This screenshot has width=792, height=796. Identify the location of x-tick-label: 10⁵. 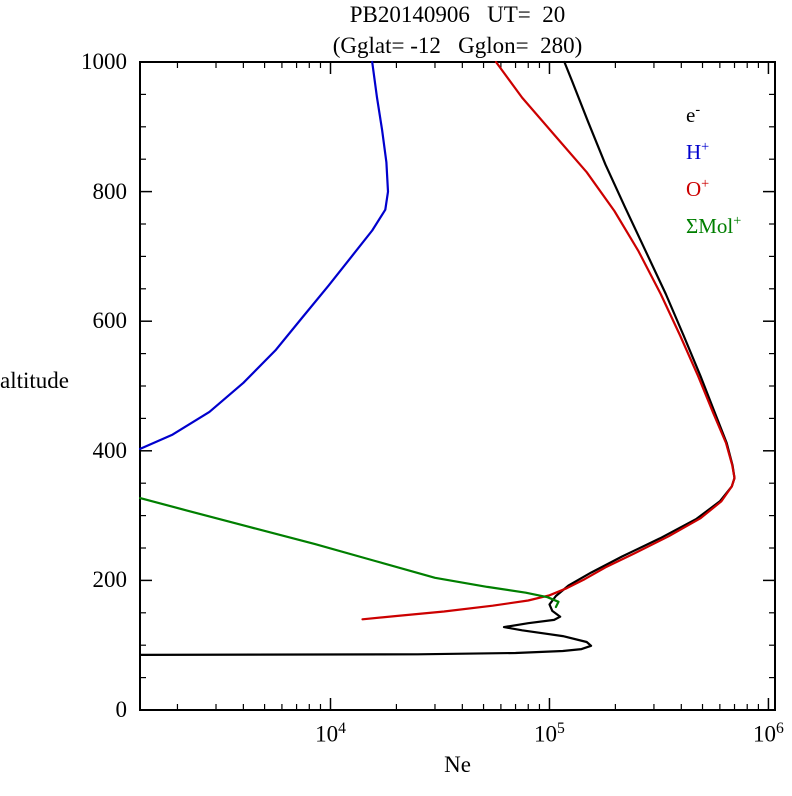
(549, 733).